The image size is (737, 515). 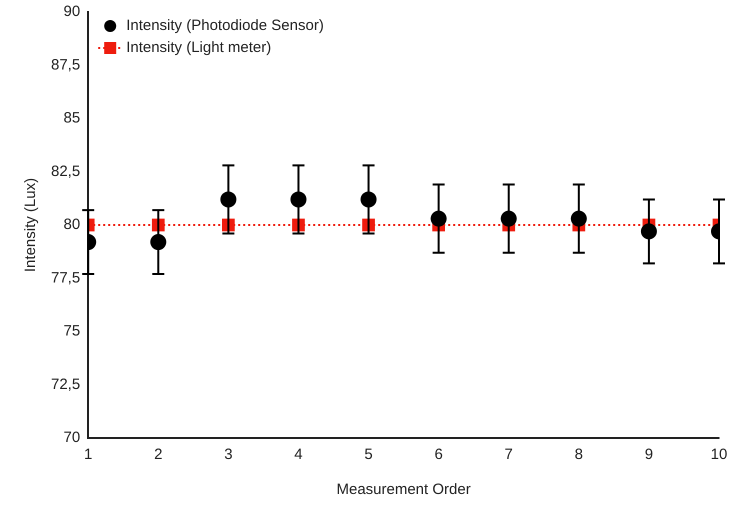 What do you see at coordinates (65, 277) in the screenshot?
I see `y-tick-label: 77,5` at bounding box center [65, 277].